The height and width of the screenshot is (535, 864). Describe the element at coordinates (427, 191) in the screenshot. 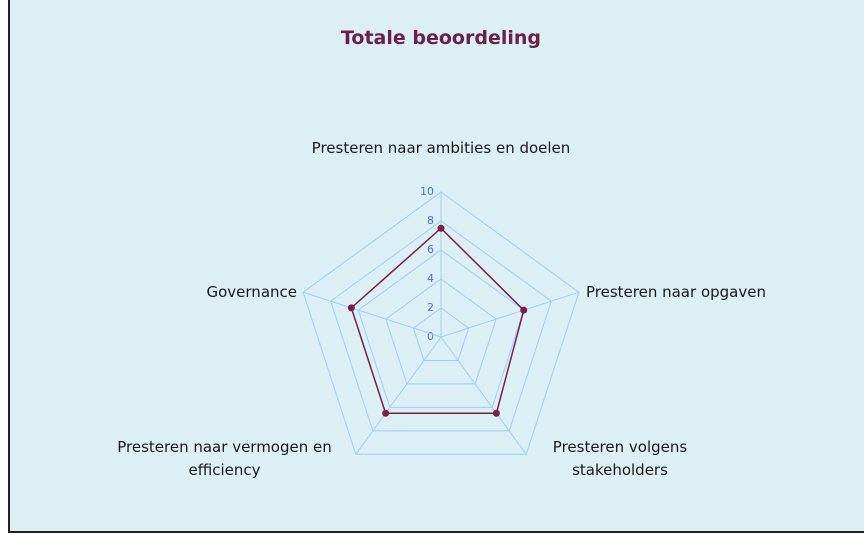

I see `tick-label: 10` at that location.